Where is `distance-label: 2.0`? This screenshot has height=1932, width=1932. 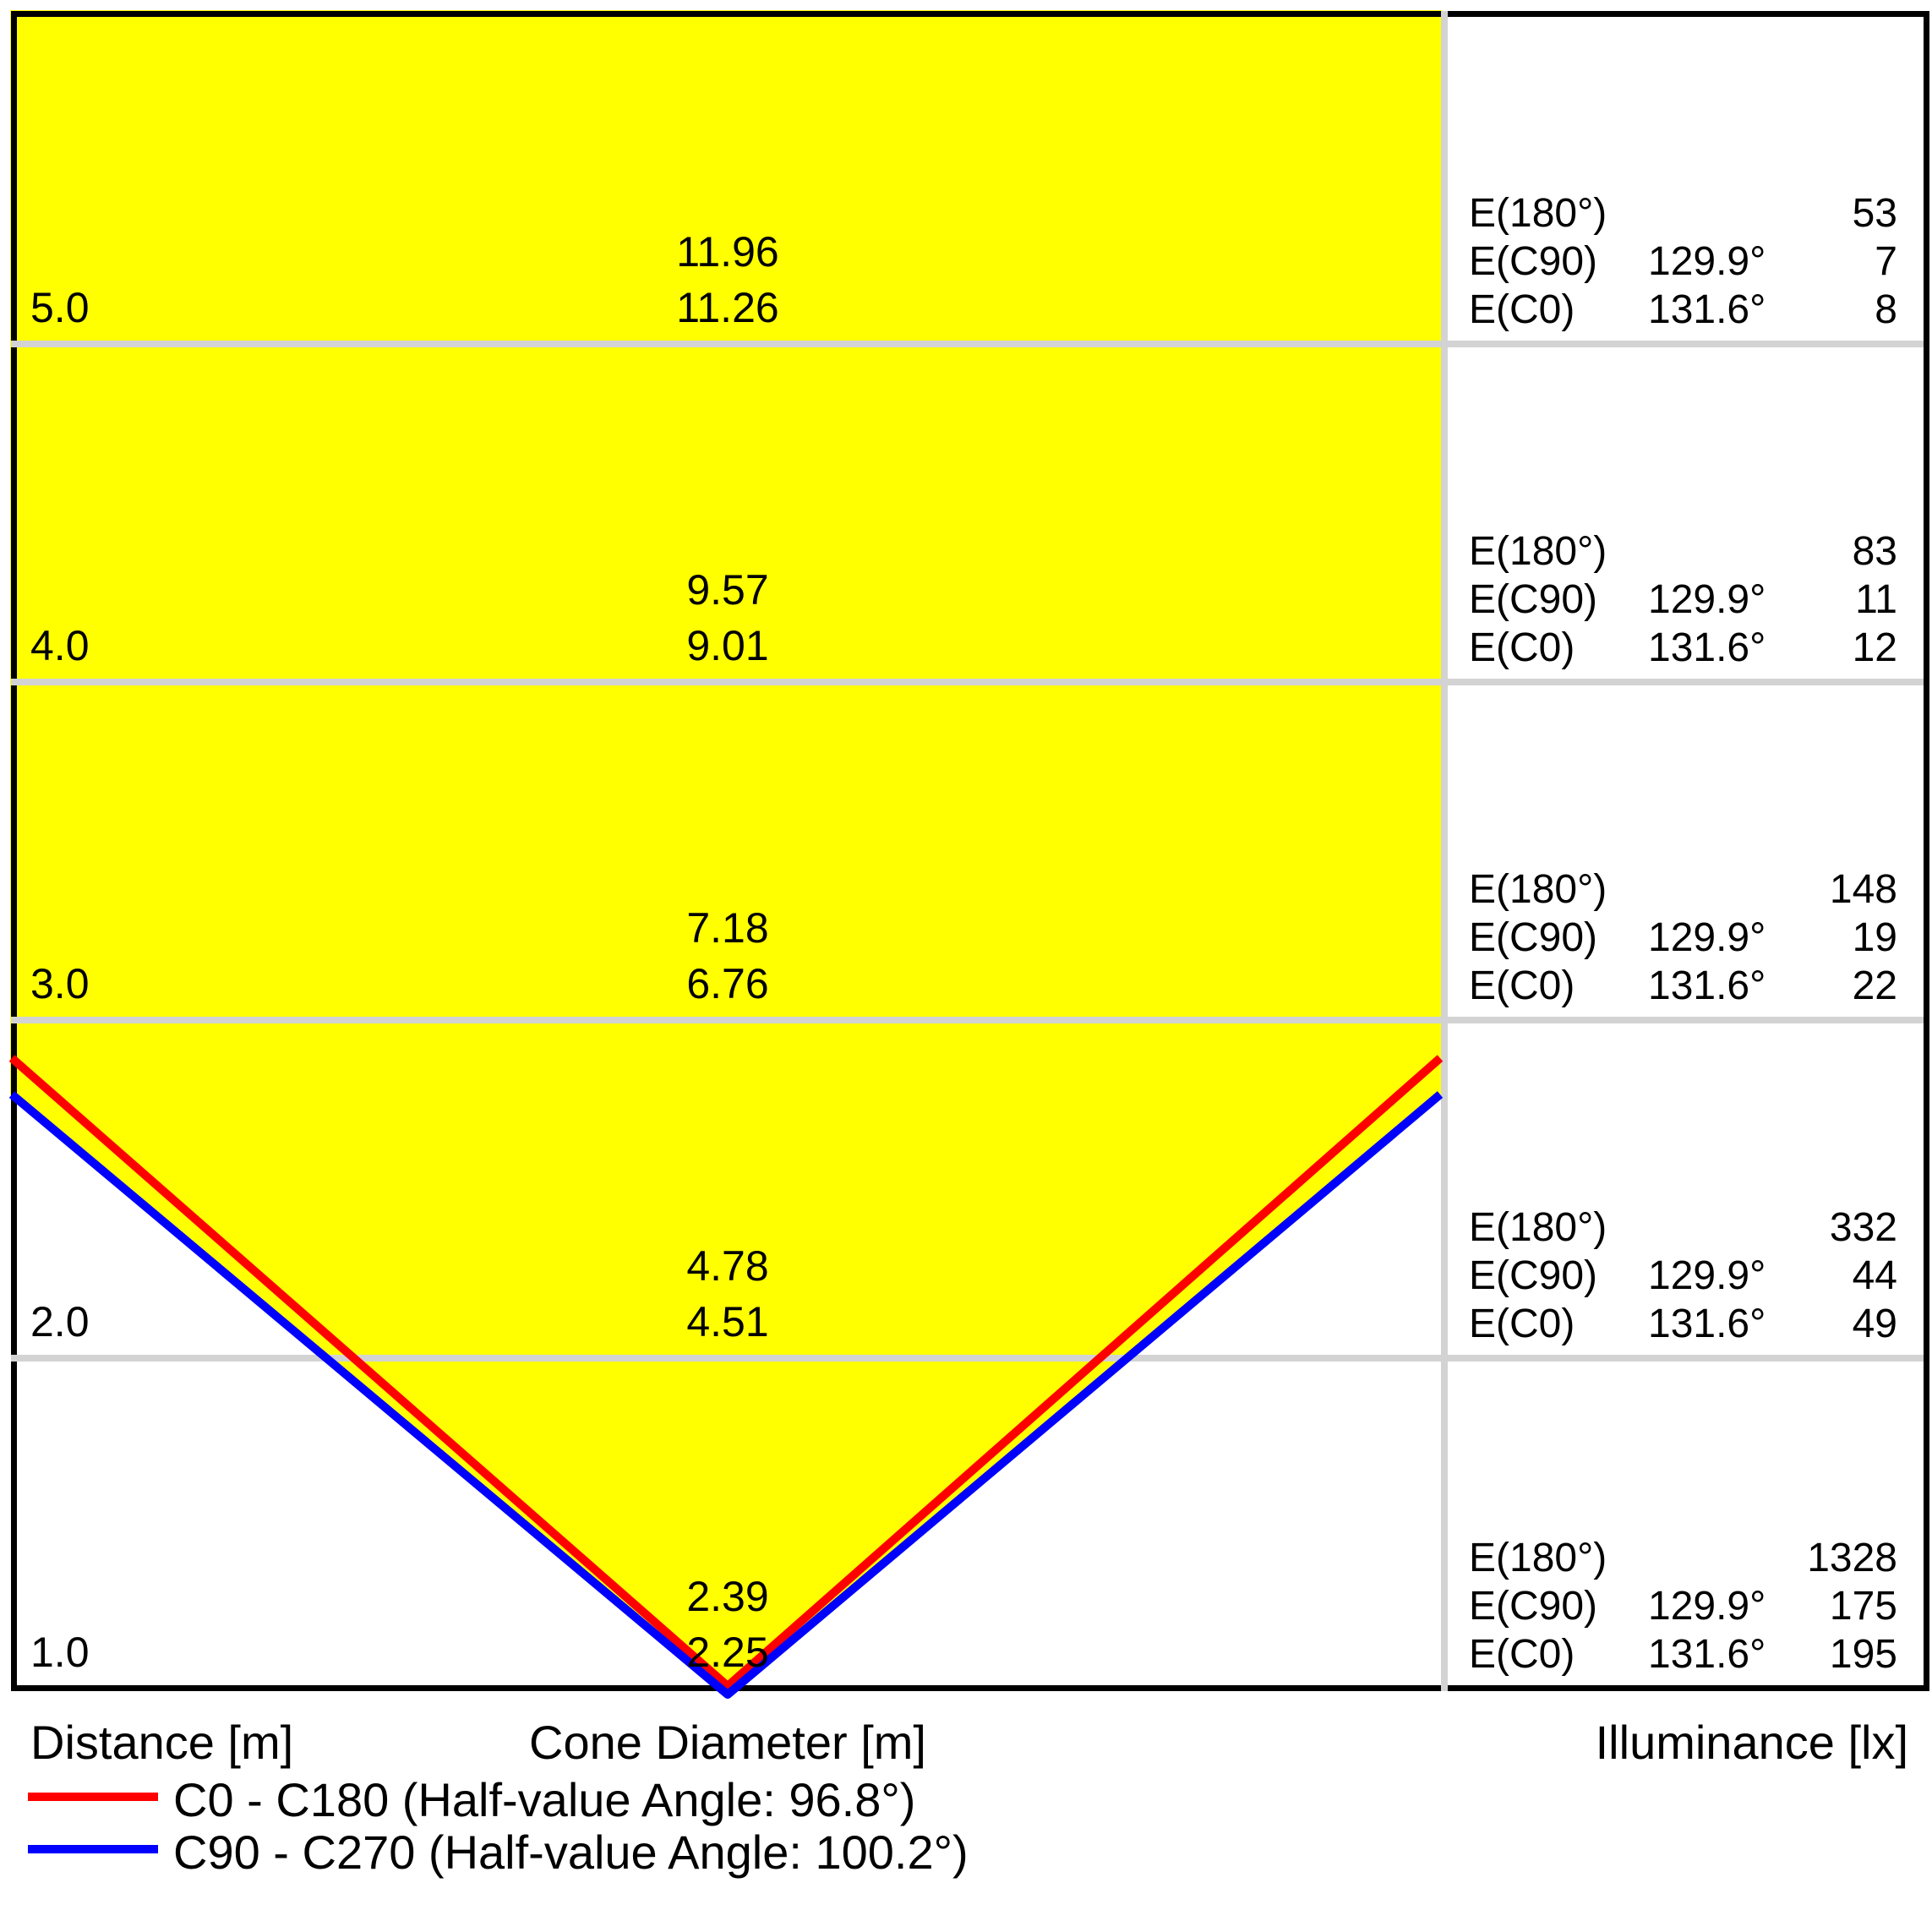
distance-label: 2.0 is located at coordinates (60, 1321).